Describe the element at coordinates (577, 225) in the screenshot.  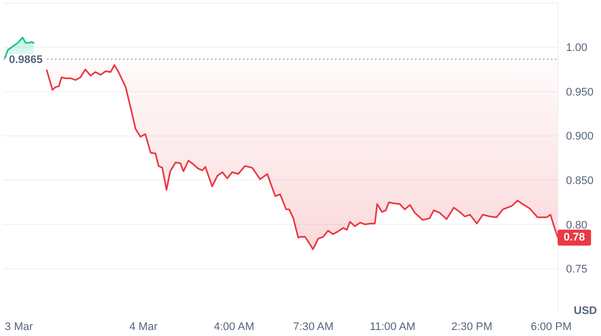
I see `y-tick-label: 0.80` at that location.